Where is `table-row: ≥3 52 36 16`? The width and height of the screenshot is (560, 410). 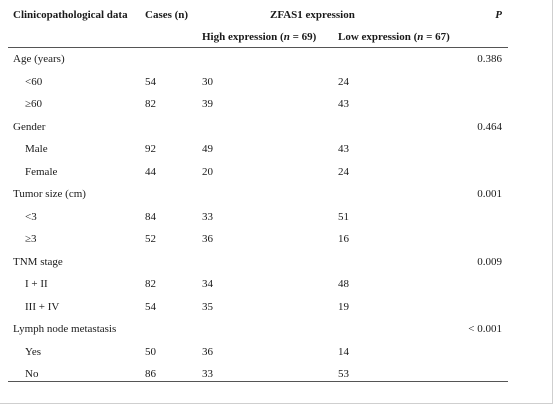
table-row: ≥3 52 36 16 is located at coordinates (258, 239).